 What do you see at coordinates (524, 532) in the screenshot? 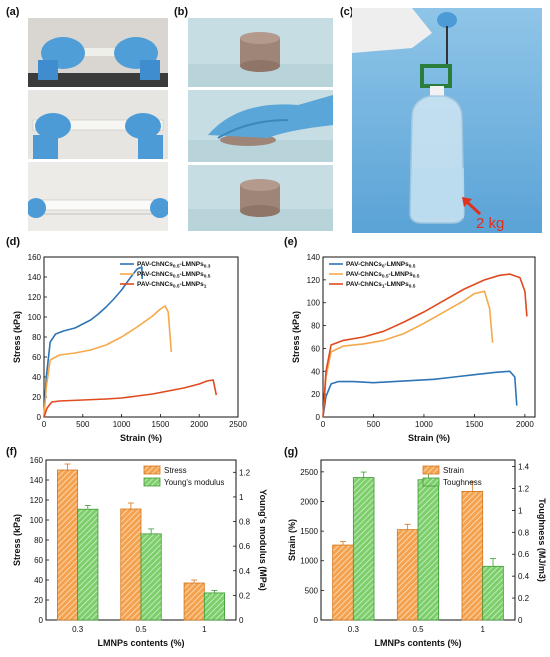
I see `y2-tick-label: 0.8` at bounding box center [524, 532].